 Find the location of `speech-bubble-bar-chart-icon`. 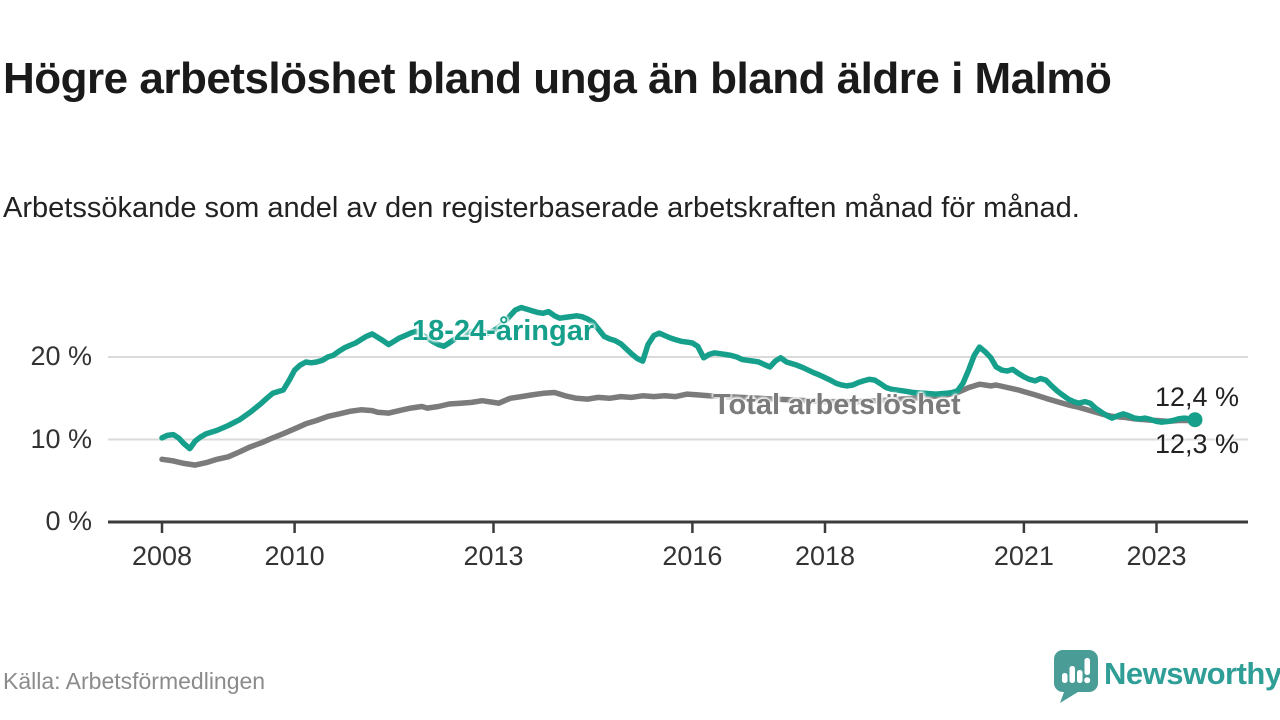

speech-bubble-bar-chart-icon is located at coordinates (1076, 676).